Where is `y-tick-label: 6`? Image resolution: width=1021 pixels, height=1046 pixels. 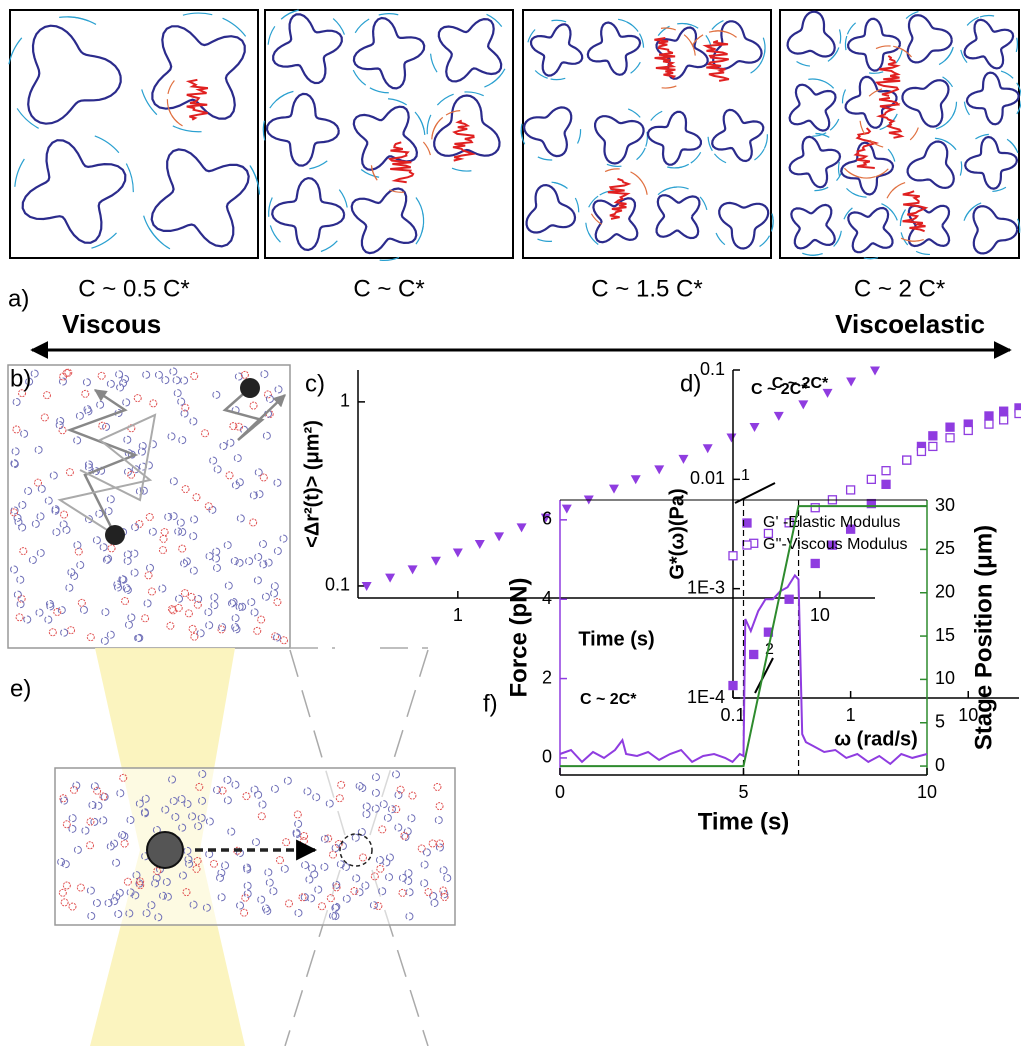
y-tick-label: 6 is located at coordinates (547, 519).